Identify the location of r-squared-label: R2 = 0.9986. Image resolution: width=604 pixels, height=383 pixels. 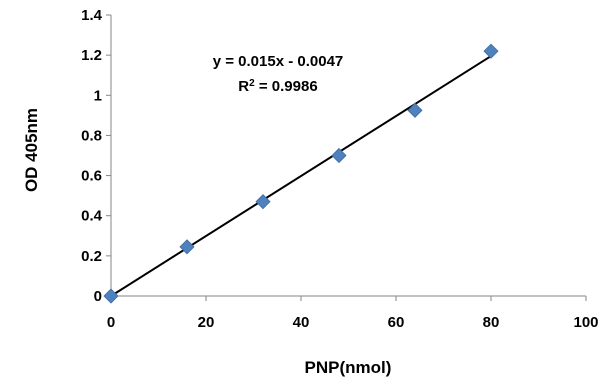
(277, 87).